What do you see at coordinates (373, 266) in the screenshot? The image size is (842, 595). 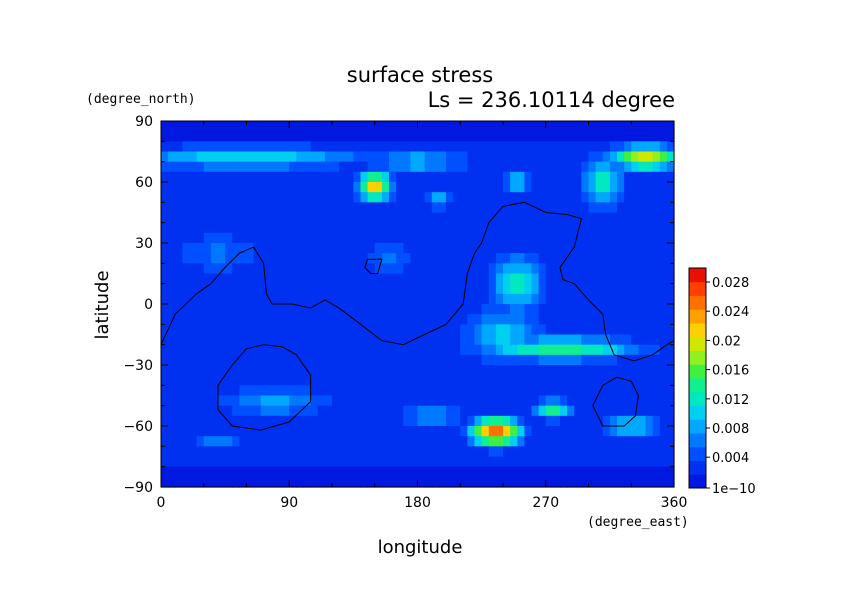 I see `coastline` at bounding box center [373, 266].